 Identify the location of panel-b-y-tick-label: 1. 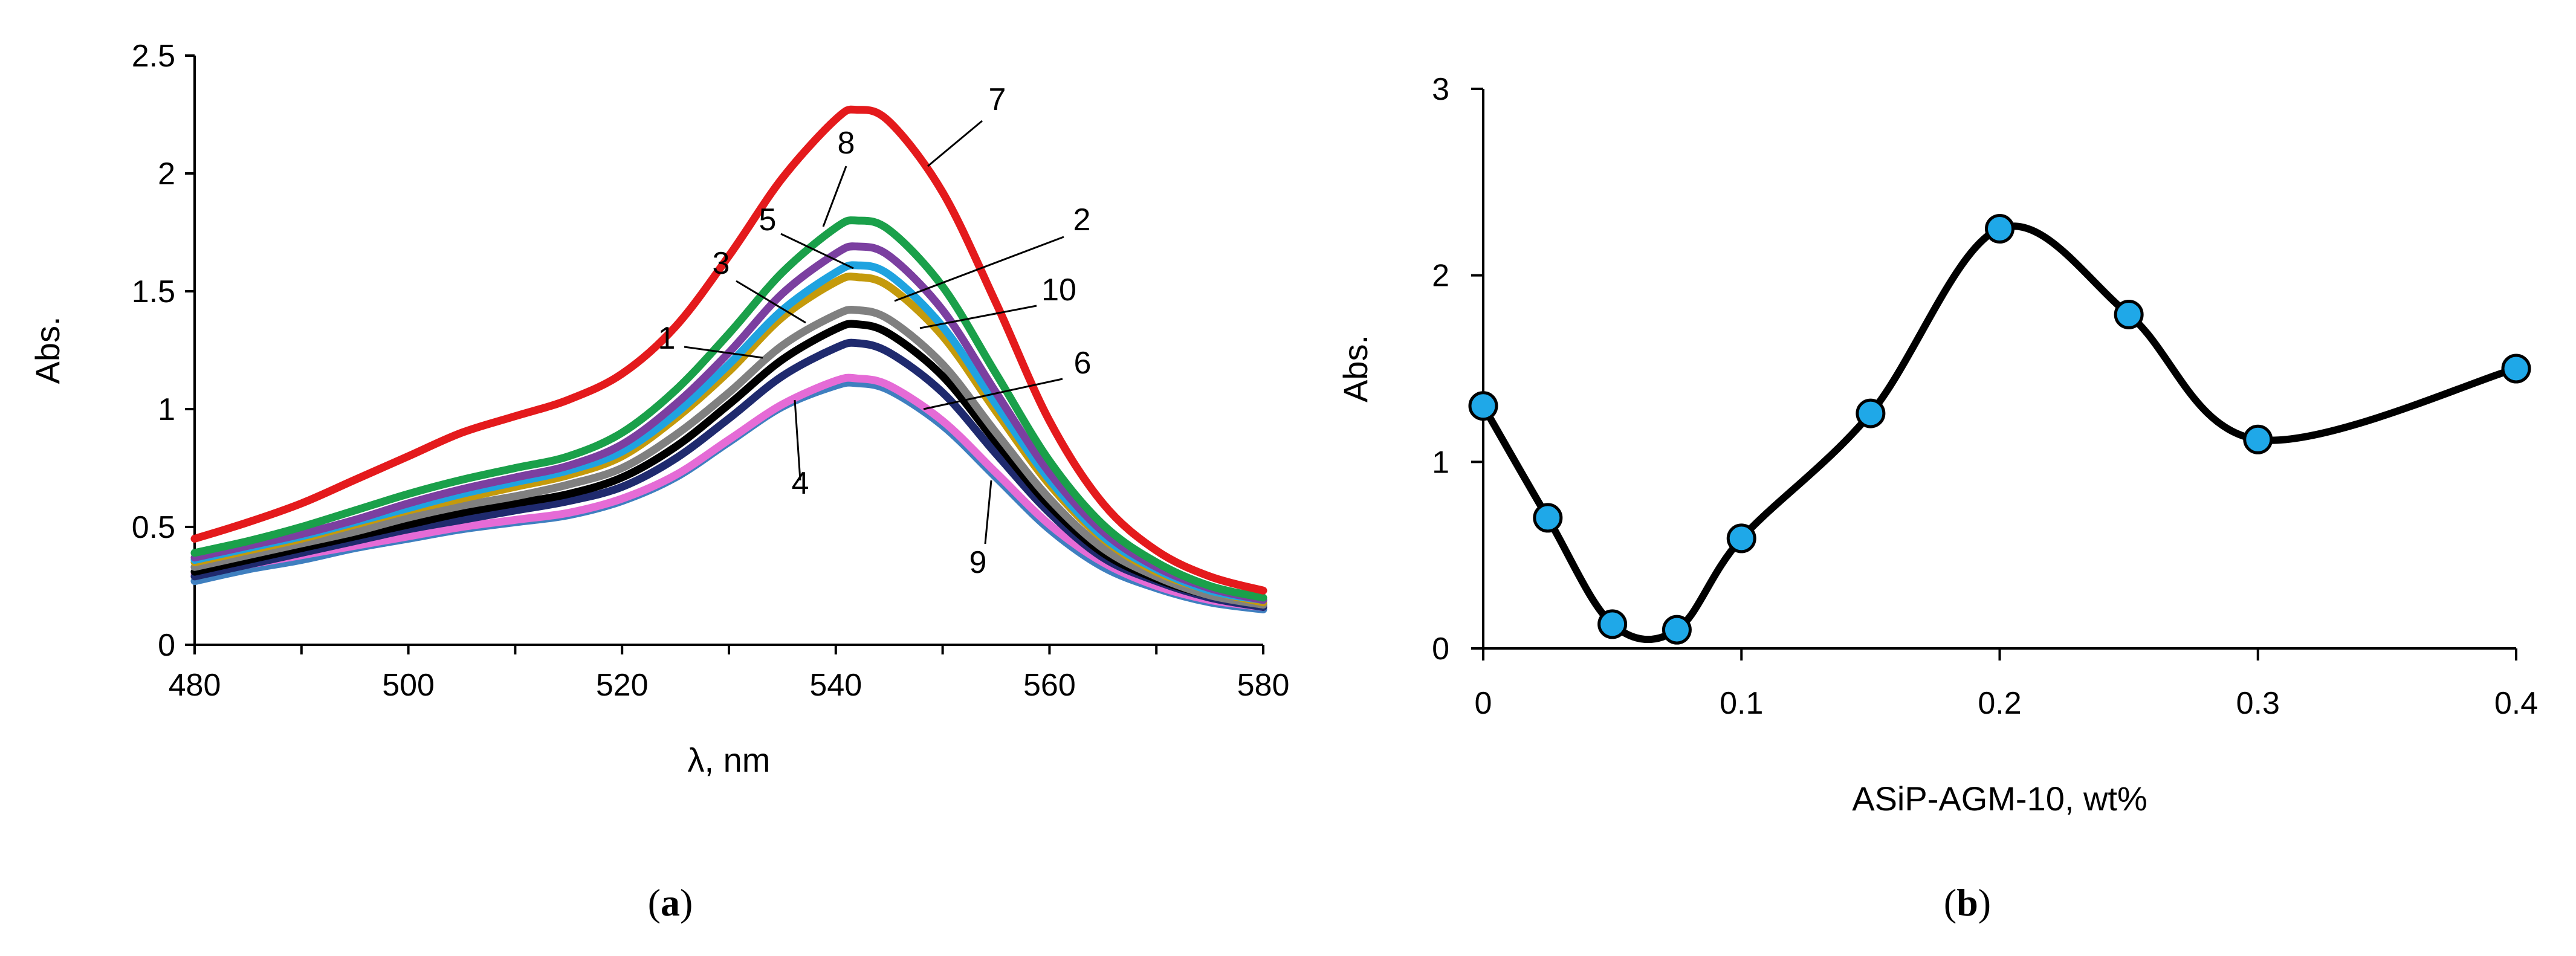
(1440, 462).